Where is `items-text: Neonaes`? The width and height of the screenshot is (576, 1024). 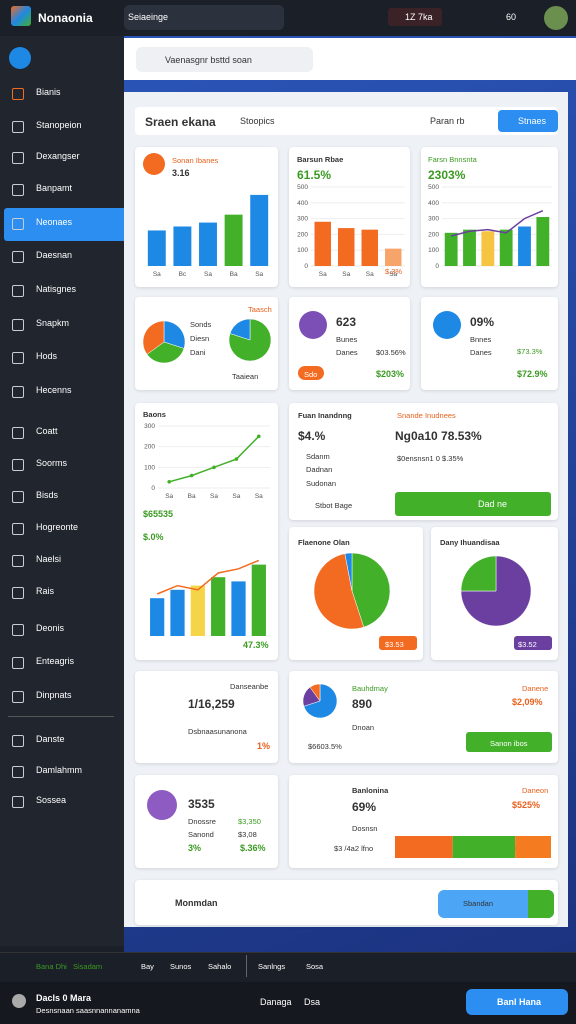
items-text: Neonaes is located at coordinates (54, 222).